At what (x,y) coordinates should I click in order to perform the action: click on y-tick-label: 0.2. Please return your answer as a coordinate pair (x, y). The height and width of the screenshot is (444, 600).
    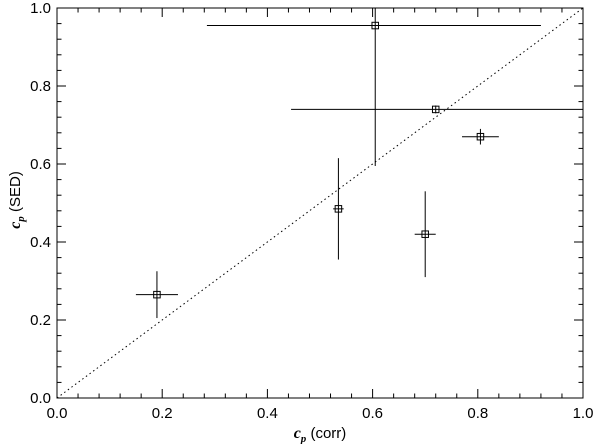
    Looking at the image, I should click on (40, 320).